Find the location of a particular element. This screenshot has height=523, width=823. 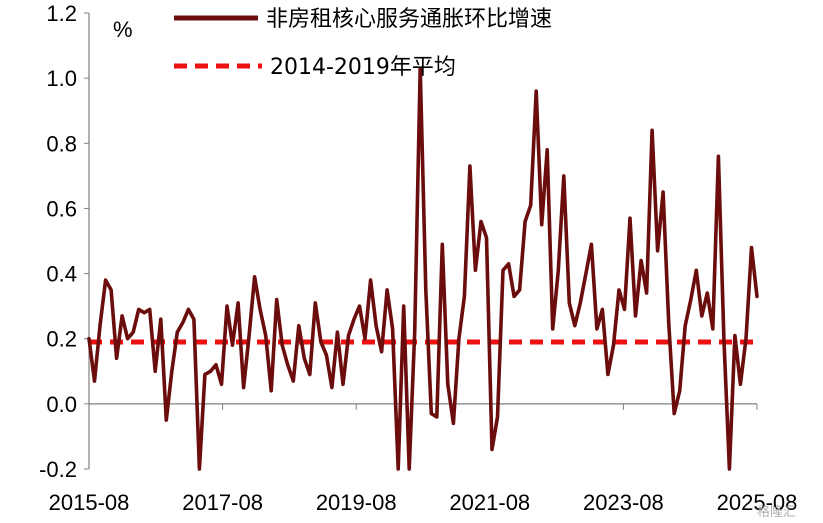

y-axis: 1.2 1.0 0.8 0.6 0.4 0.2 0.0 -0.2 is located at coordinates (64, 241).